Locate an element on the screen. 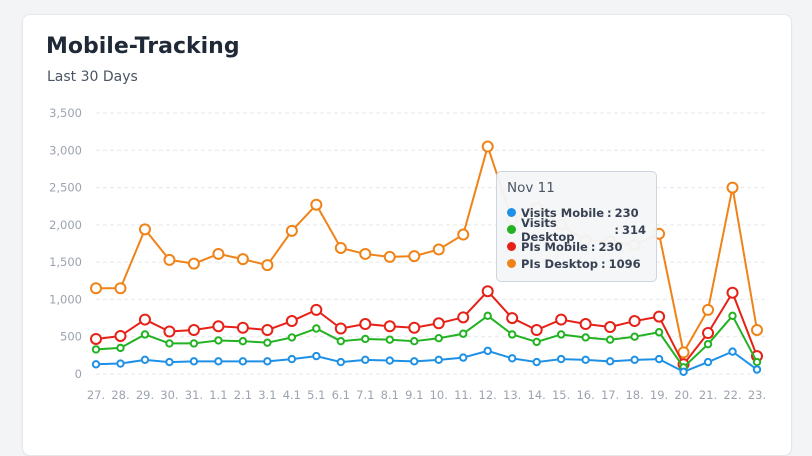 The width and height of the screenshot is (812, 456). chart-subtitle: Last 30 Days is located at coordinates (92, 77).